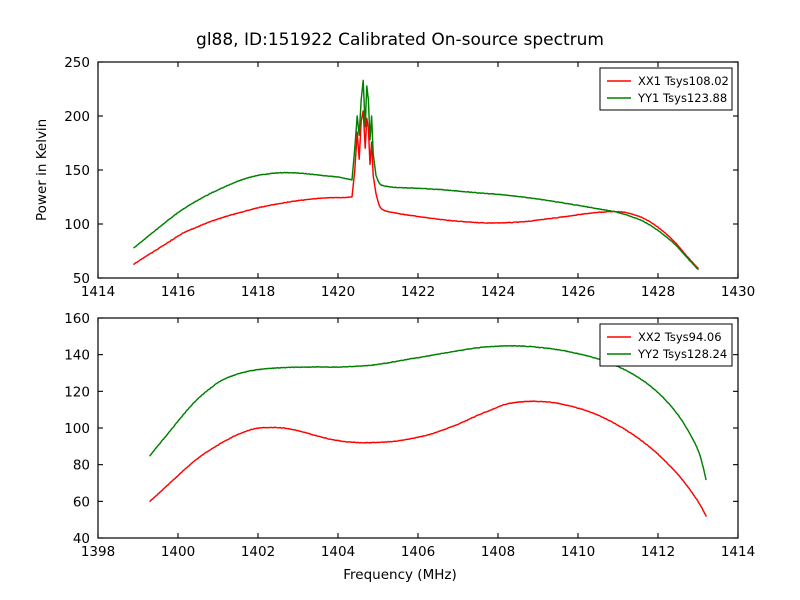  Describe the element at coordinates (418, 292) in the screenshot. I see `x-tick-label: 1422` at that location.